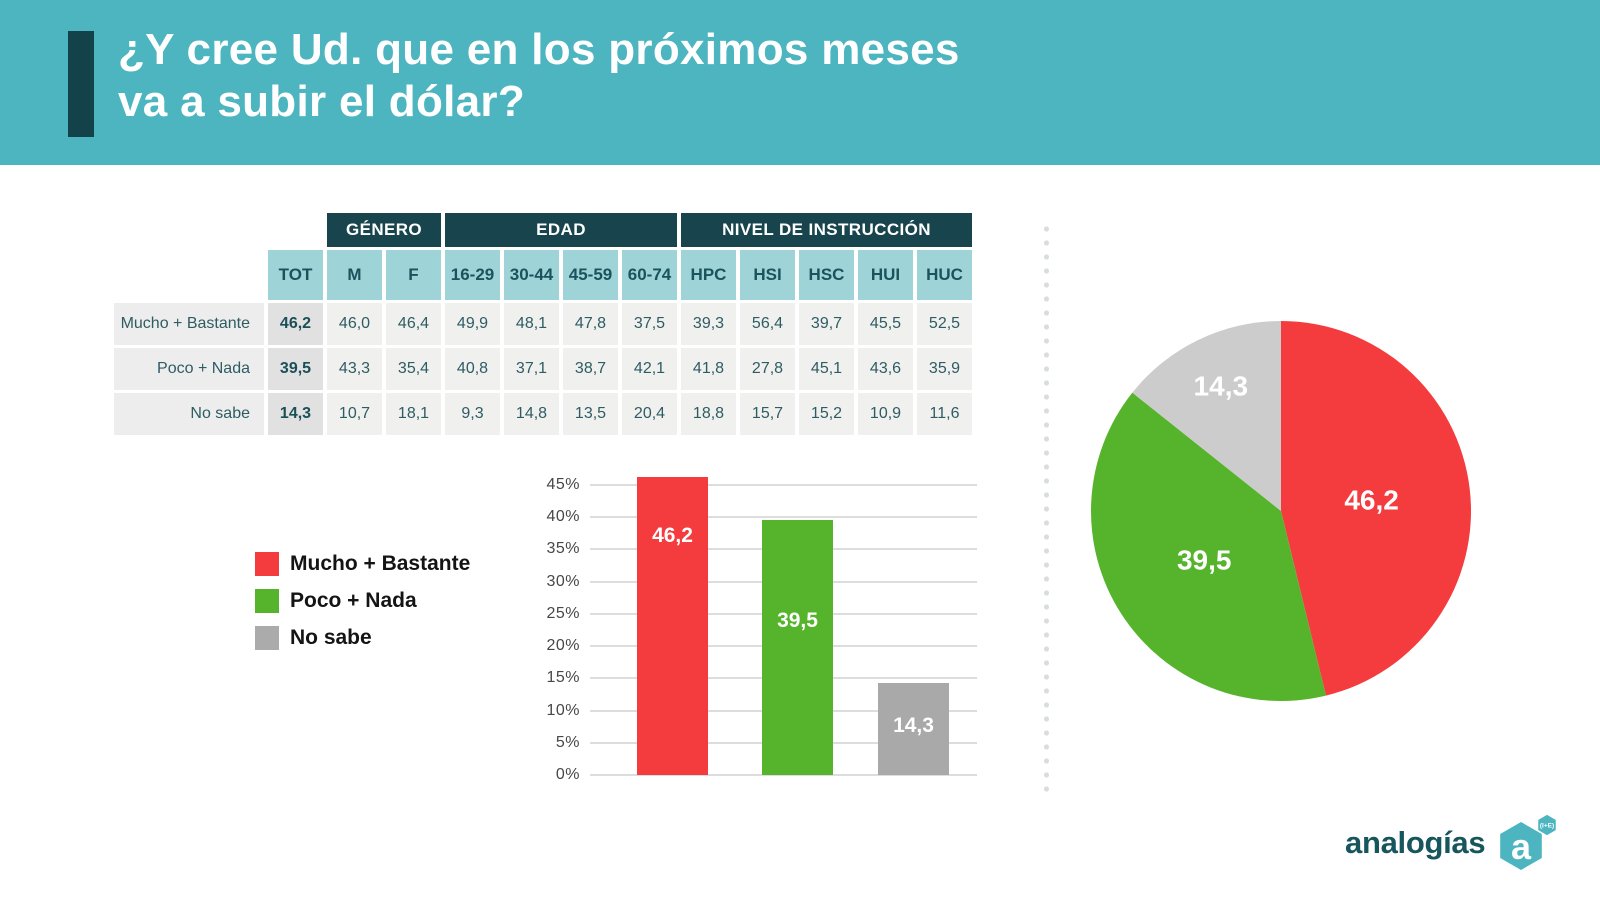 The width and height of the screenshot is (1600, 909). Describe the element at coordinates (1415, 842) in the screenshot. I see `brand-name: analogías` at that location.